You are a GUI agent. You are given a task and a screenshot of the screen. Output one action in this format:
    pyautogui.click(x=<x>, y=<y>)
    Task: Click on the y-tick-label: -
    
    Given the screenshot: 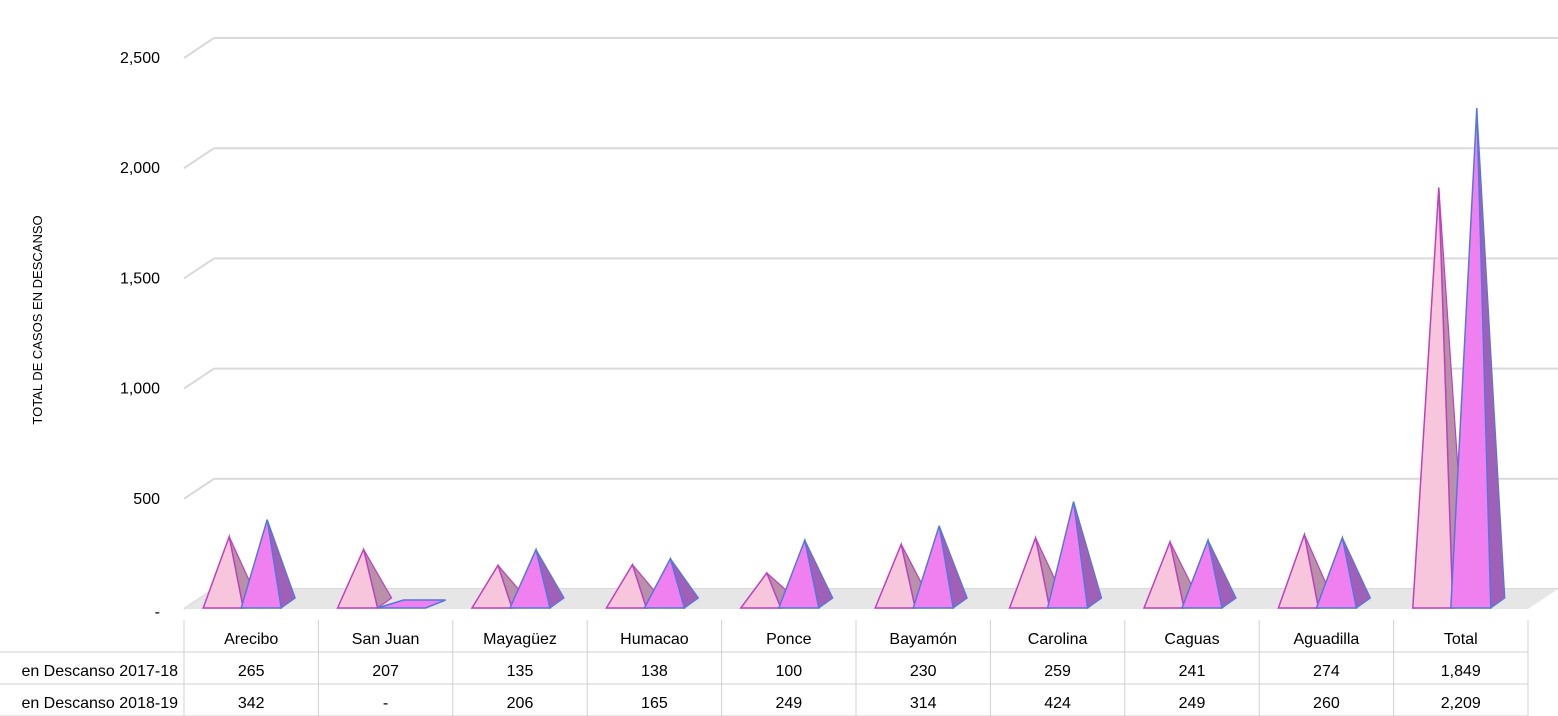 What is the action you would take?
    pyautogui.click(x=157, y=612)
    